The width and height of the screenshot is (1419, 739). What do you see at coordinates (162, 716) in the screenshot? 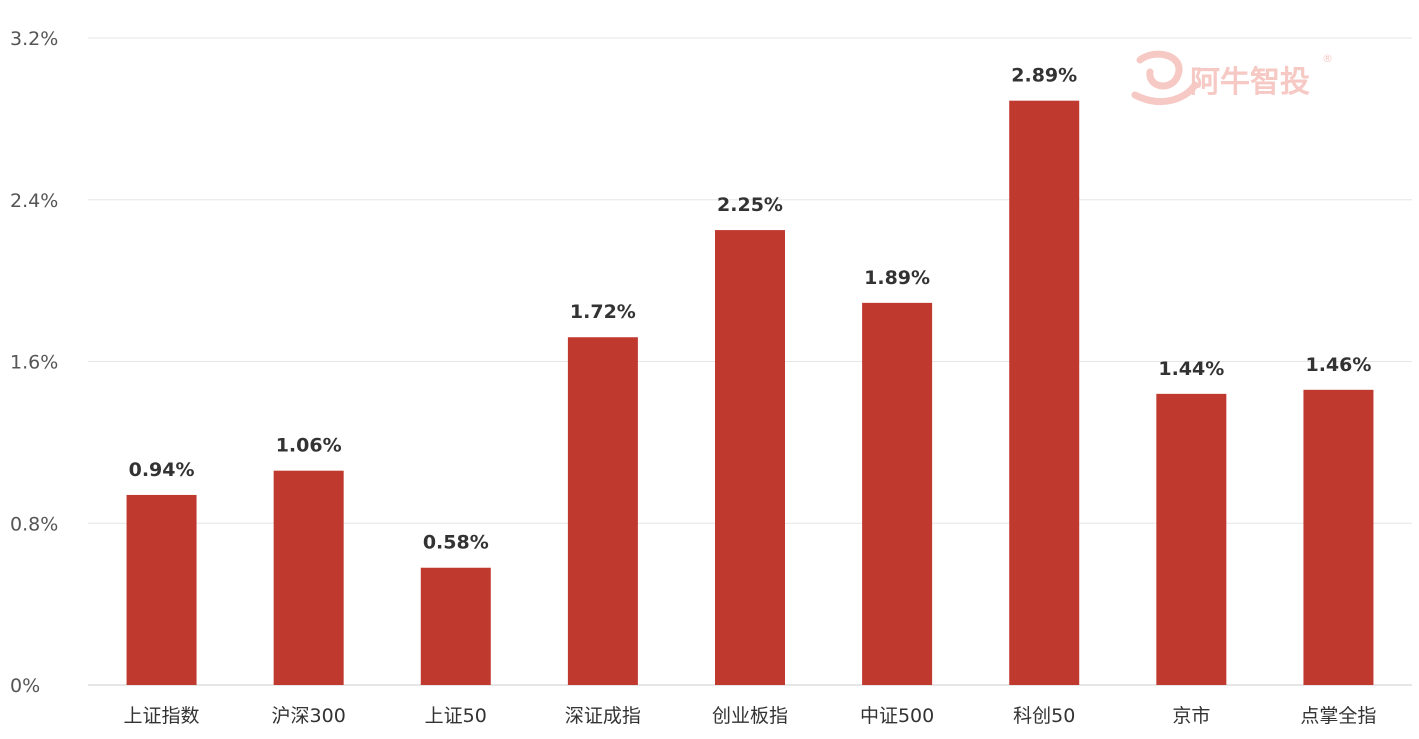
I see `category-label: 上证指数` at bounding box center [162, 716].